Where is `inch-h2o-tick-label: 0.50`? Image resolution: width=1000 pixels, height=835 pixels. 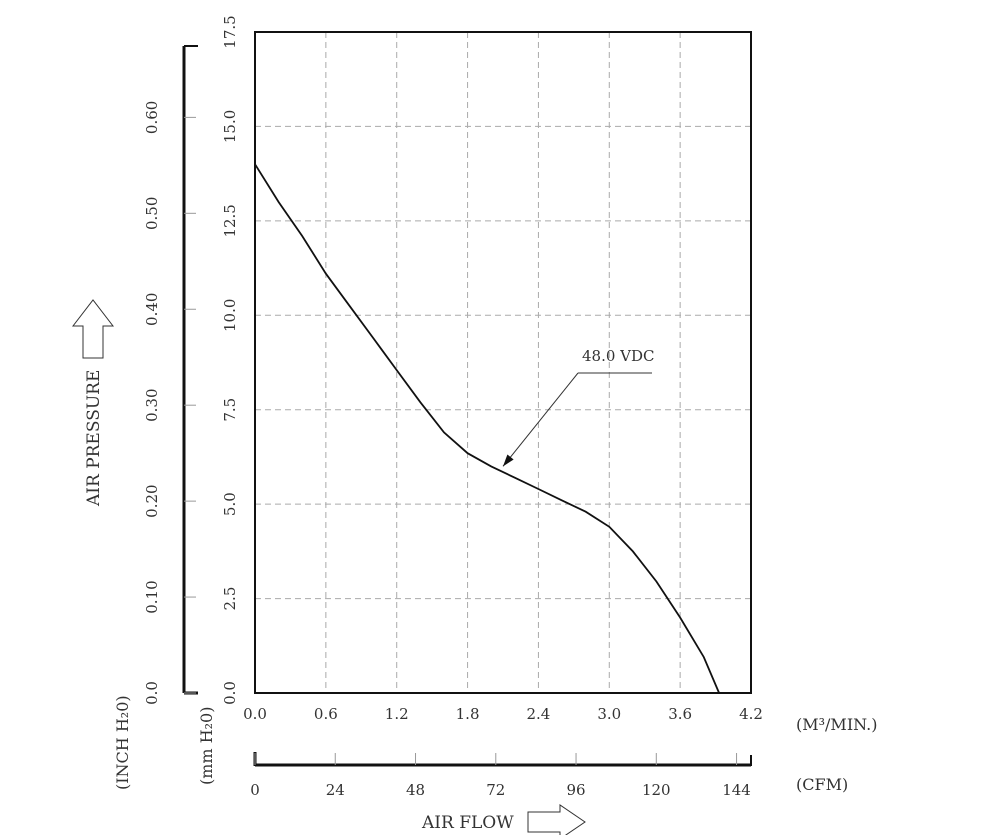
inch-h2o-tick-label: 0.50 is located at coordinates (152, 213).